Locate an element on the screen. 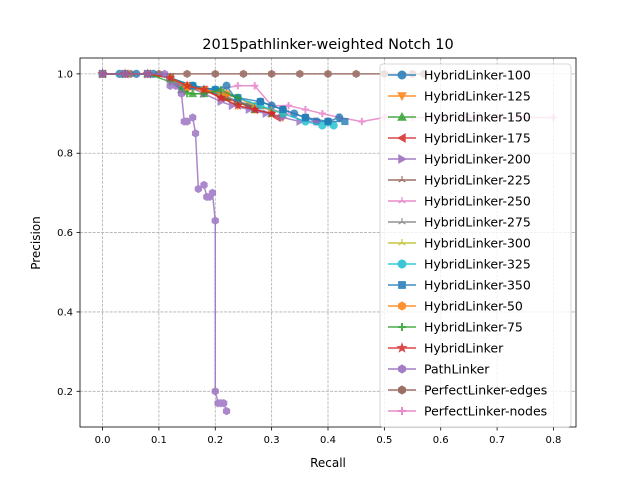 The height and width of the screenshot is (484, 640). legend-label: HybridLinker-275 is located at coordinates (477, 222).